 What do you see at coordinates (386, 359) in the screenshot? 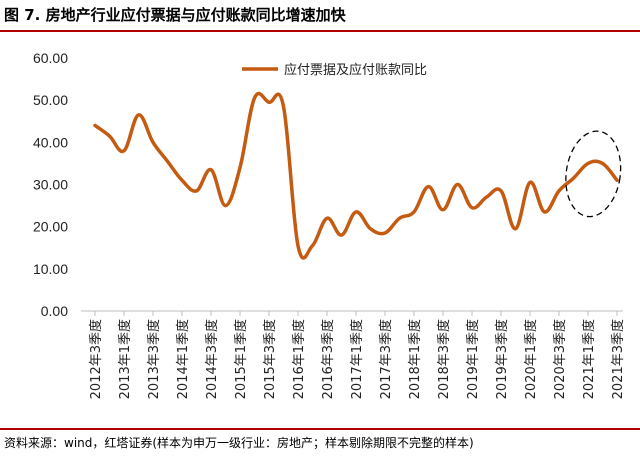
I see `x-tick-label: 2017年3季度` at bounding box center [386, 359].